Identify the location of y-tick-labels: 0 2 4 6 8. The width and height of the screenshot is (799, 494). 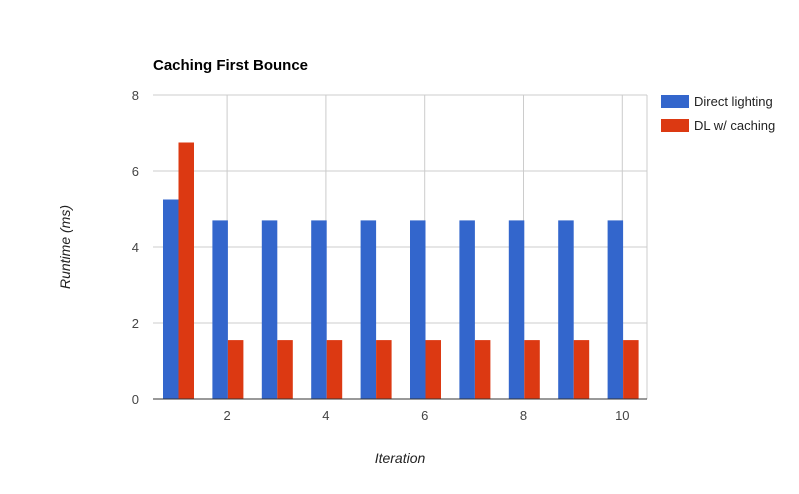
(135, 247).